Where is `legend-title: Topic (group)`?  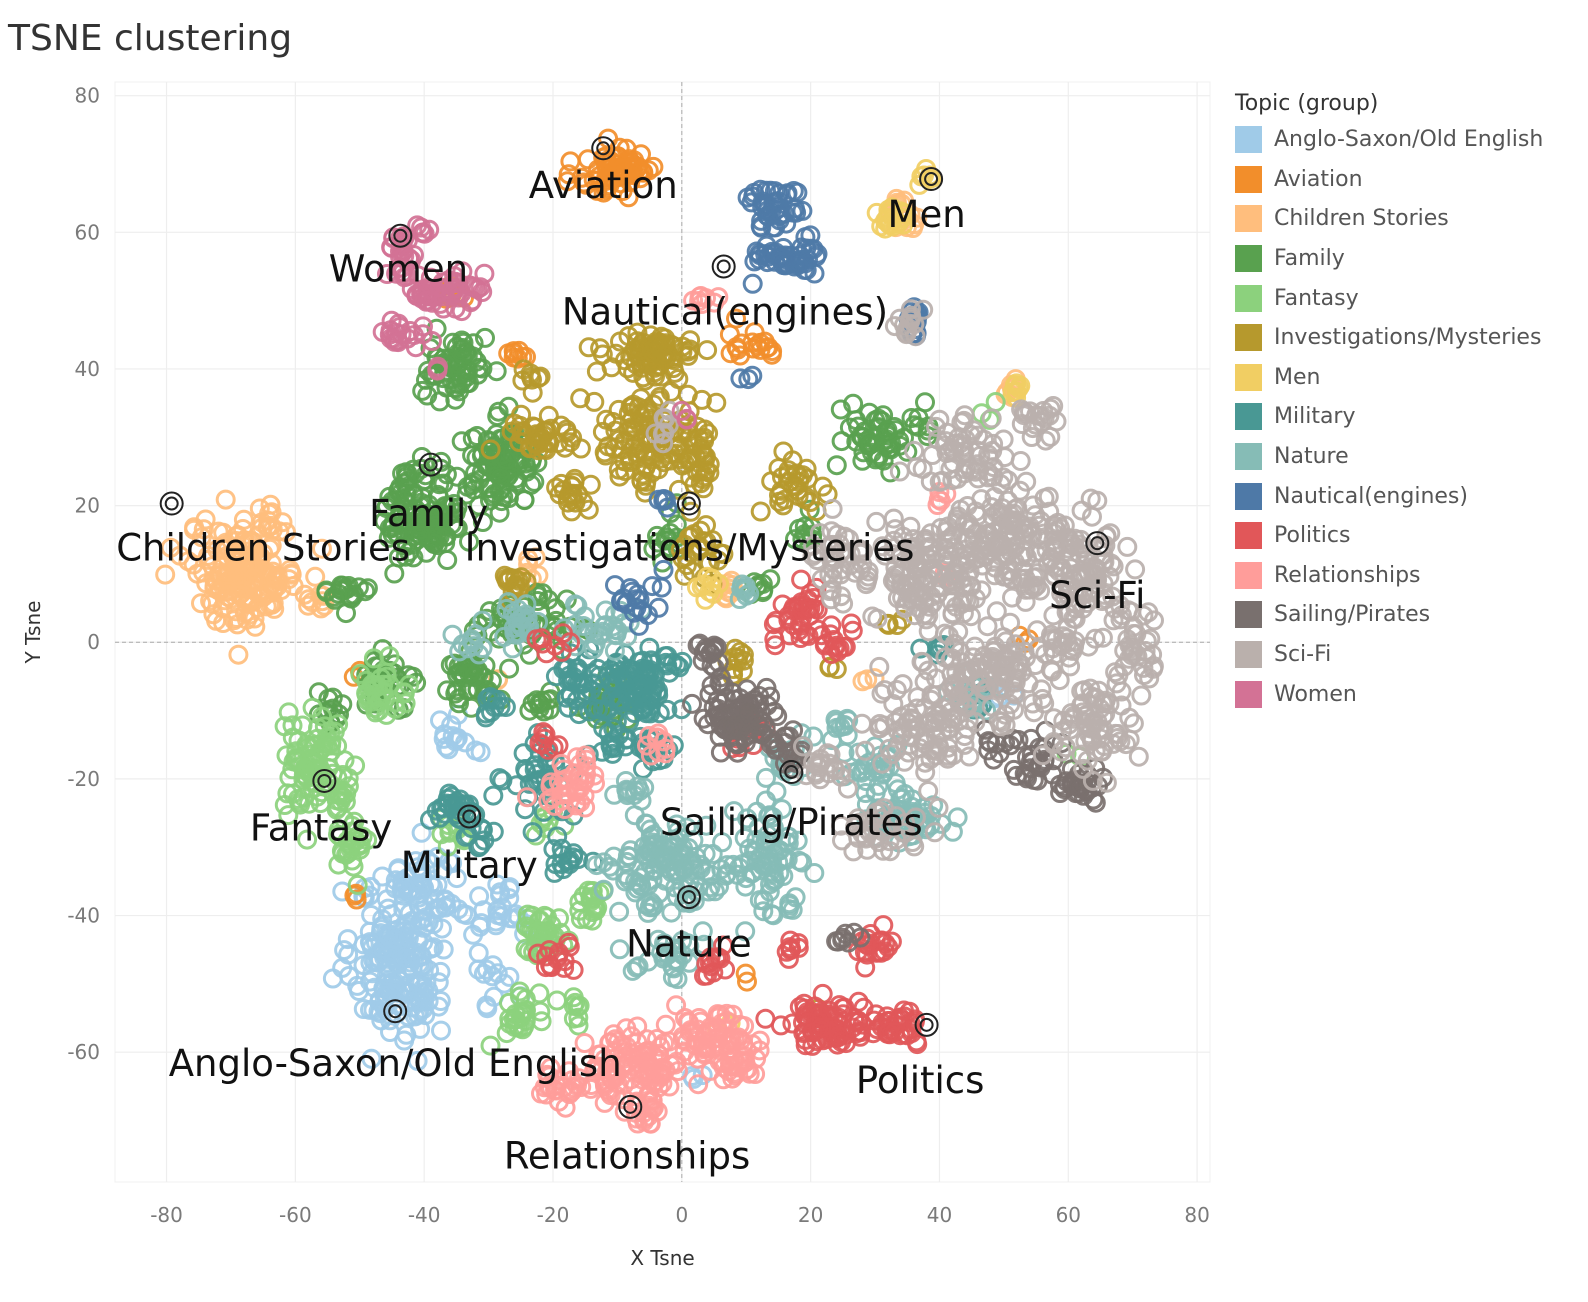 legend-title: Topic (group) is located at coordinates (1307, 103).